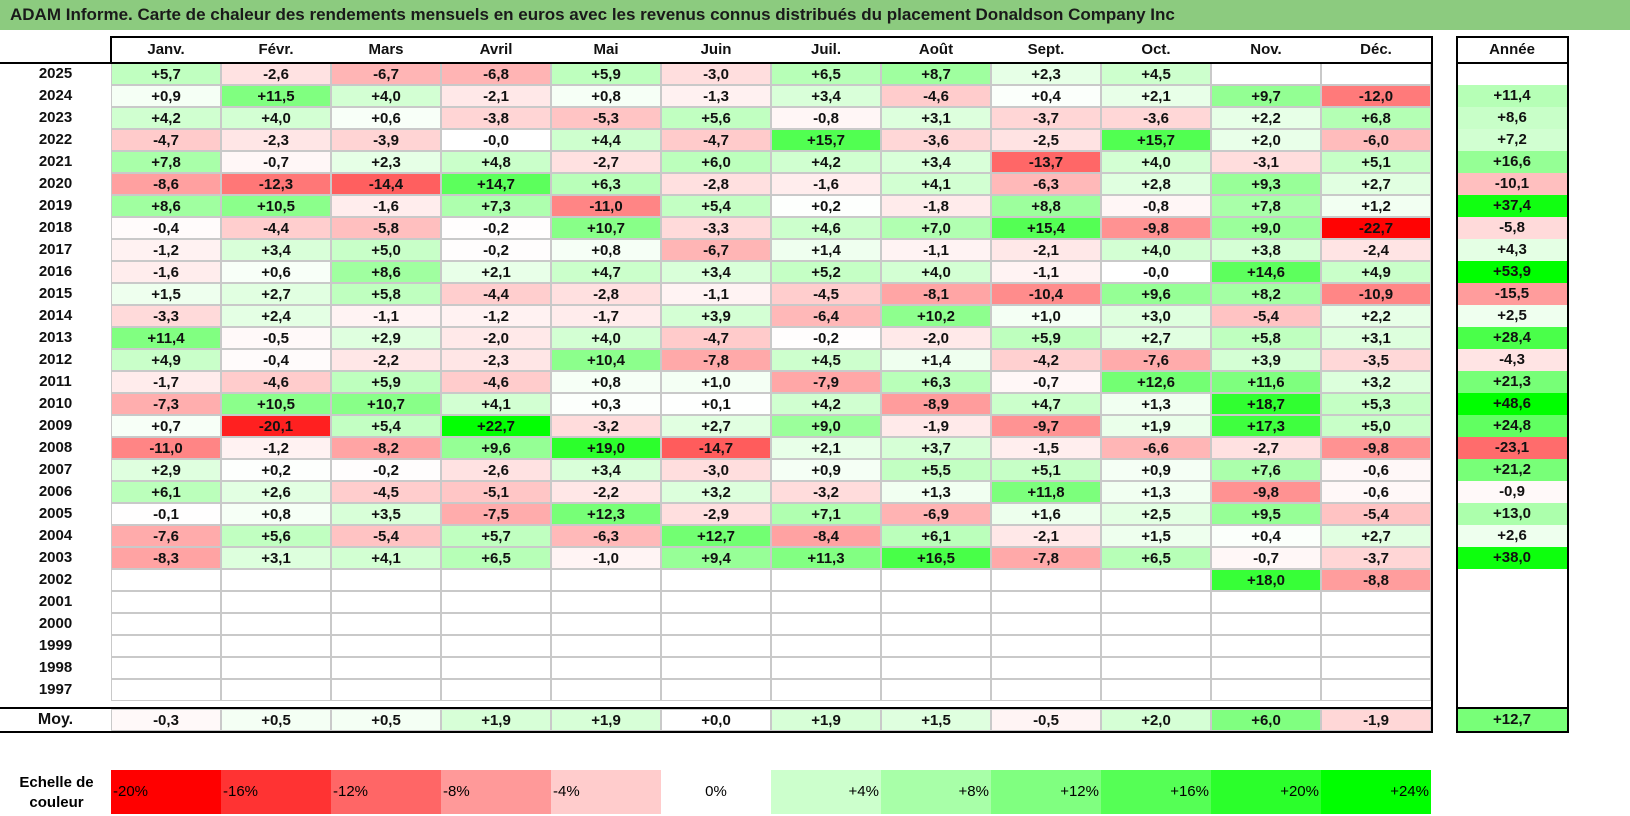 The image size is (1630, 816). What do you see at coordinates (1512, 162) in the screenshot?
I see `annual-cell: +16,6` at bounding box center [1512, 162].